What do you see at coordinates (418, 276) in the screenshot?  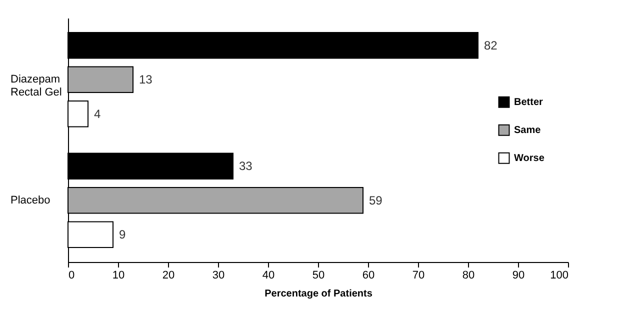 I see `x-tick-label: 70` at bounding box center [418, 276].